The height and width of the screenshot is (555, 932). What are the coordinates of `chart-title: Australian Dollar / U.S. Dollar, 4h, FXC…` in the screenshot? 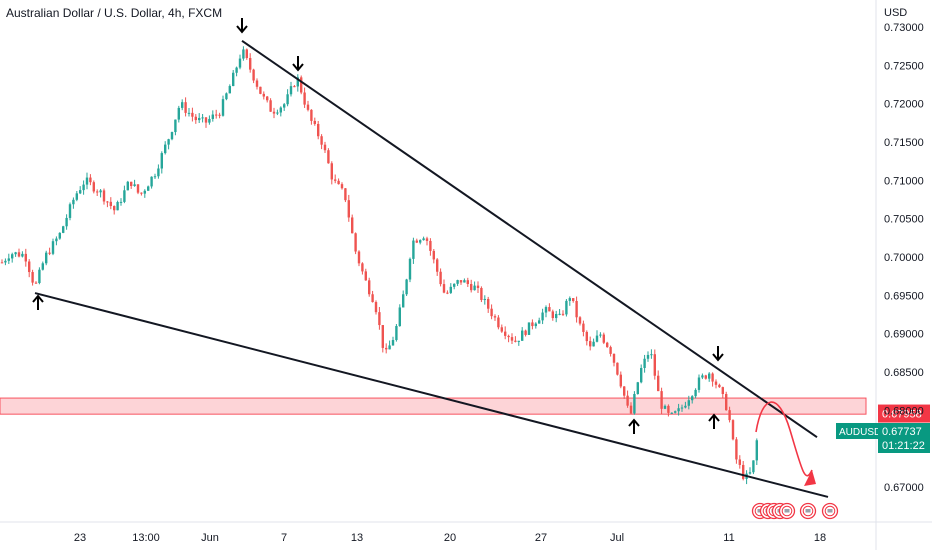 It's located at (114, 13).